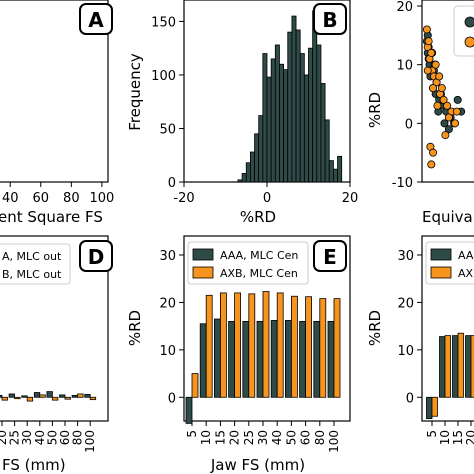 This screenshot has width=474, height=474. I want to click on panel-a-x-label: ent Square FS, so click(51, 217).